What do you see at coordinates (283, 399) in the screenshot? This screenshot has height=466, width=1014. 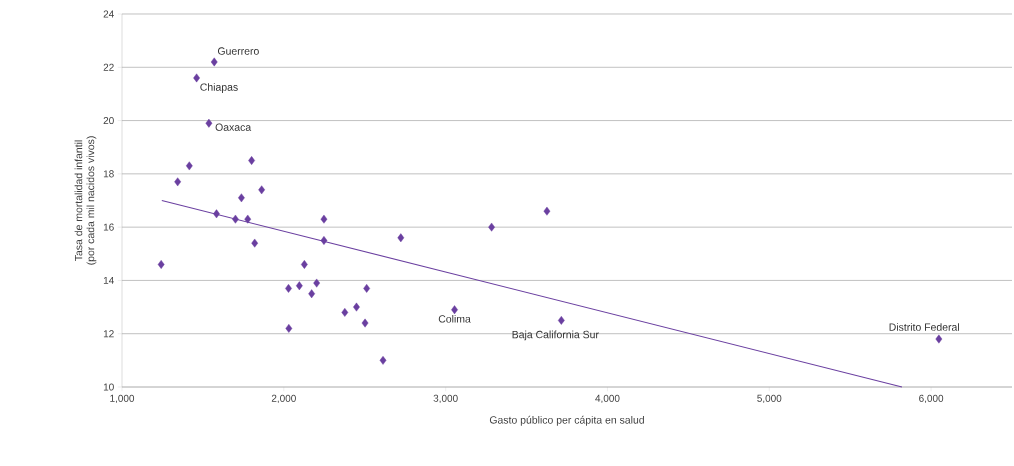 I see `x-tick-label: 2,000` at bounding box center [283, 399].